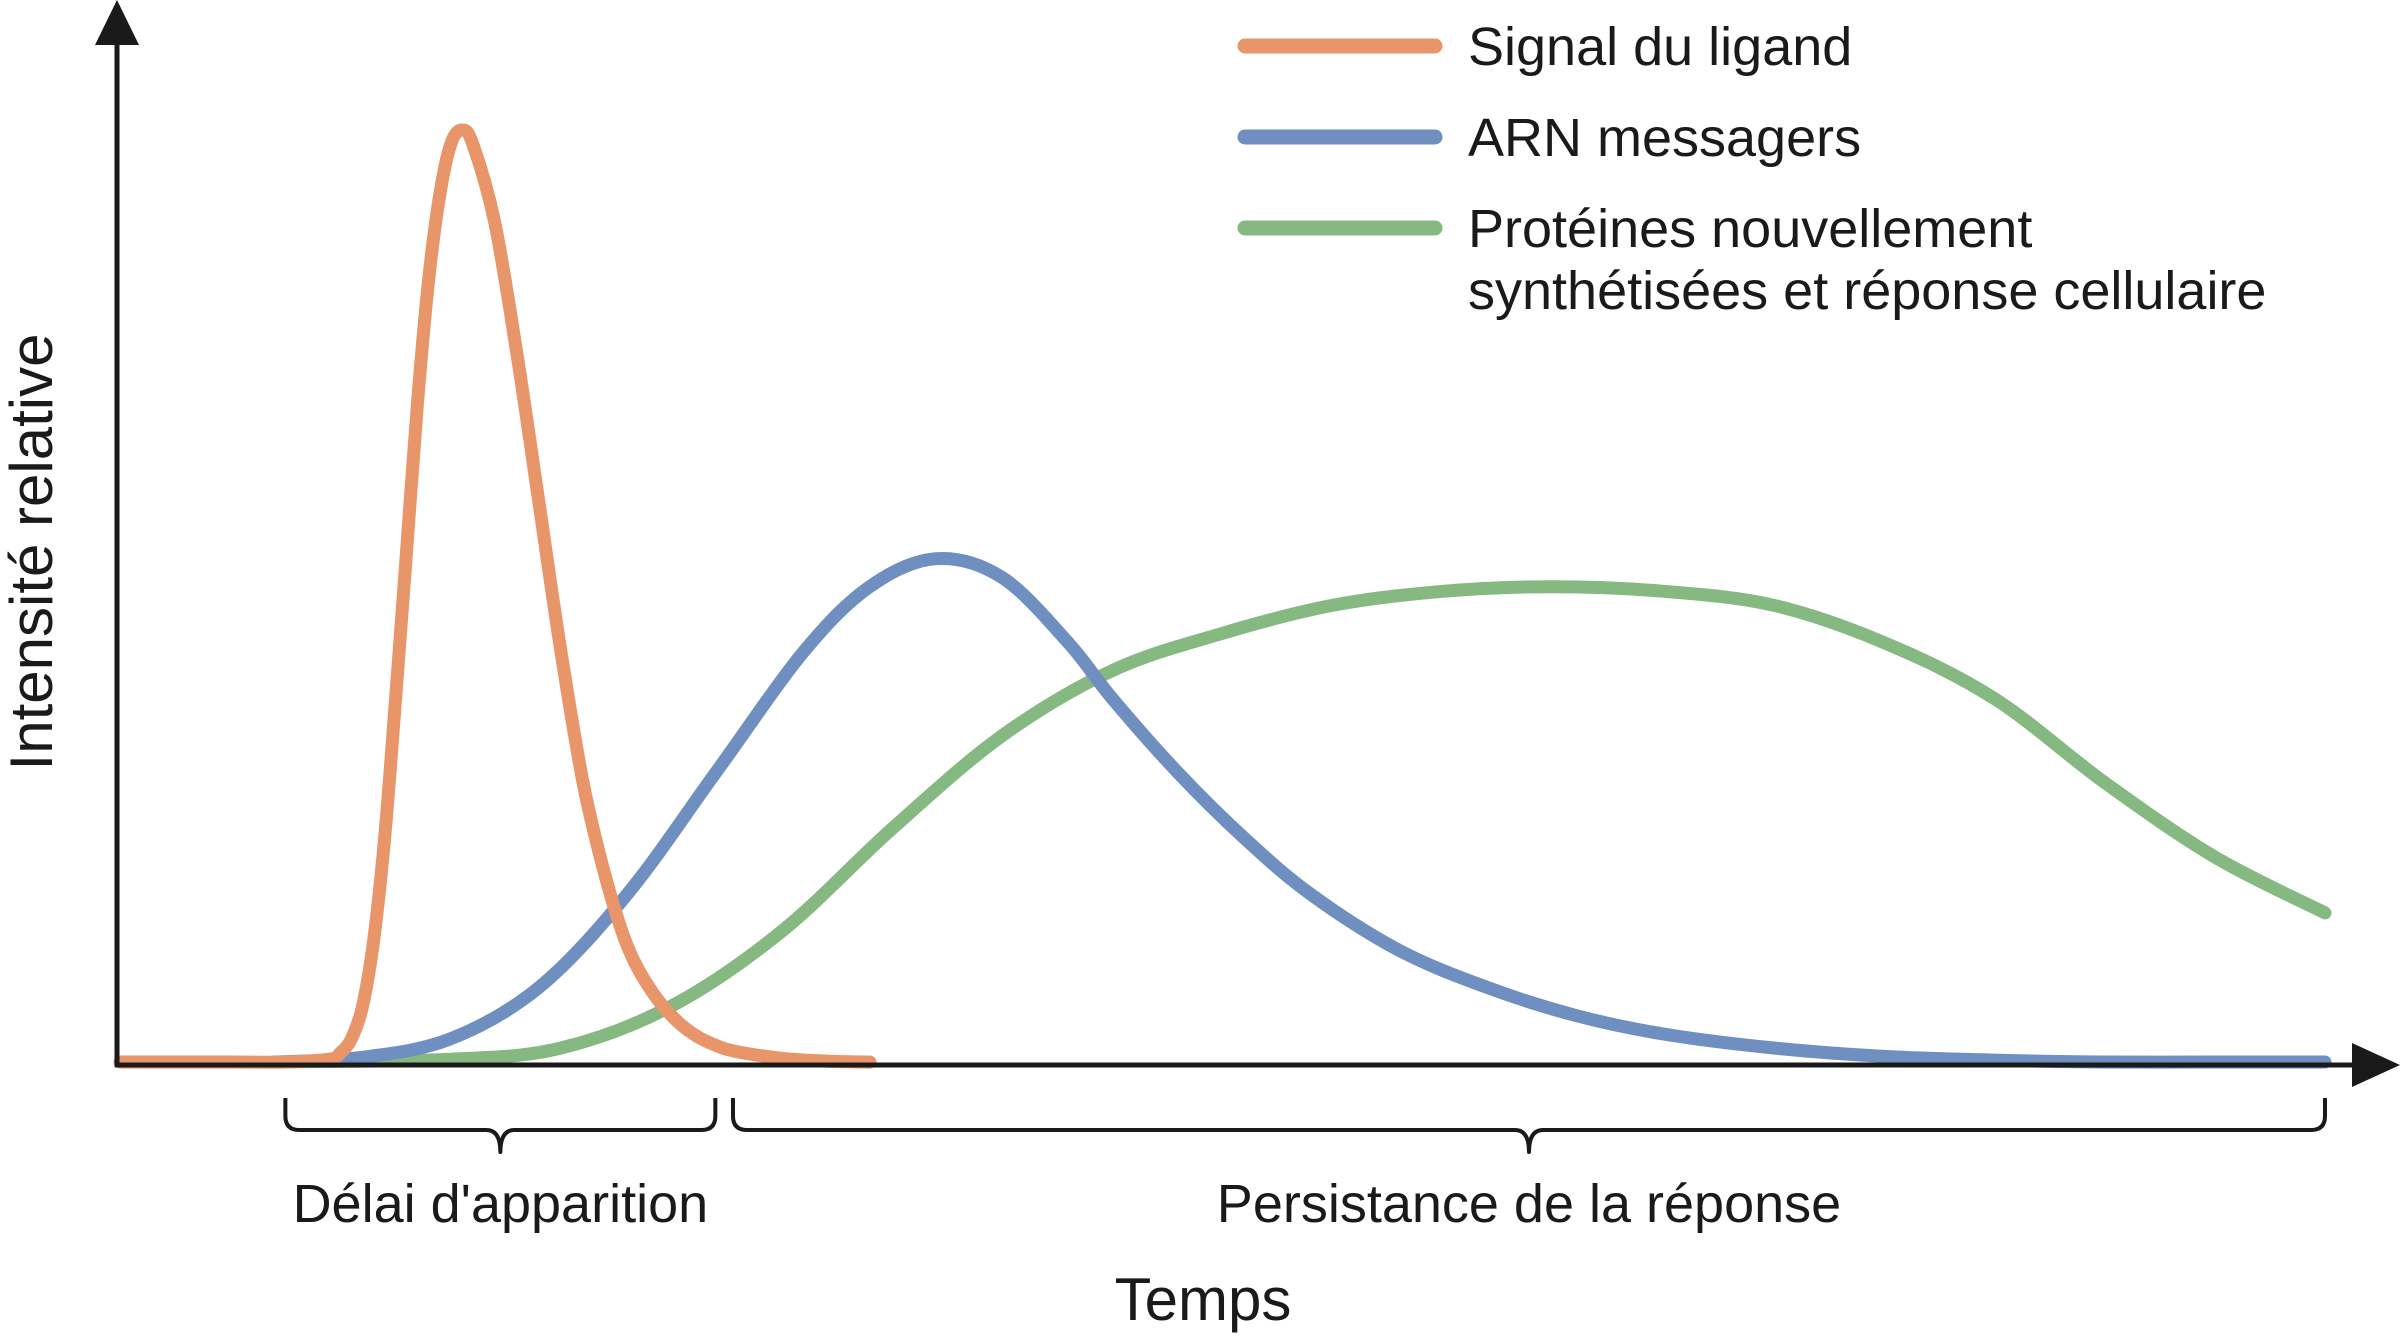  I want to click on legend-label-1: Signal du ligand, so click(1660, 47).